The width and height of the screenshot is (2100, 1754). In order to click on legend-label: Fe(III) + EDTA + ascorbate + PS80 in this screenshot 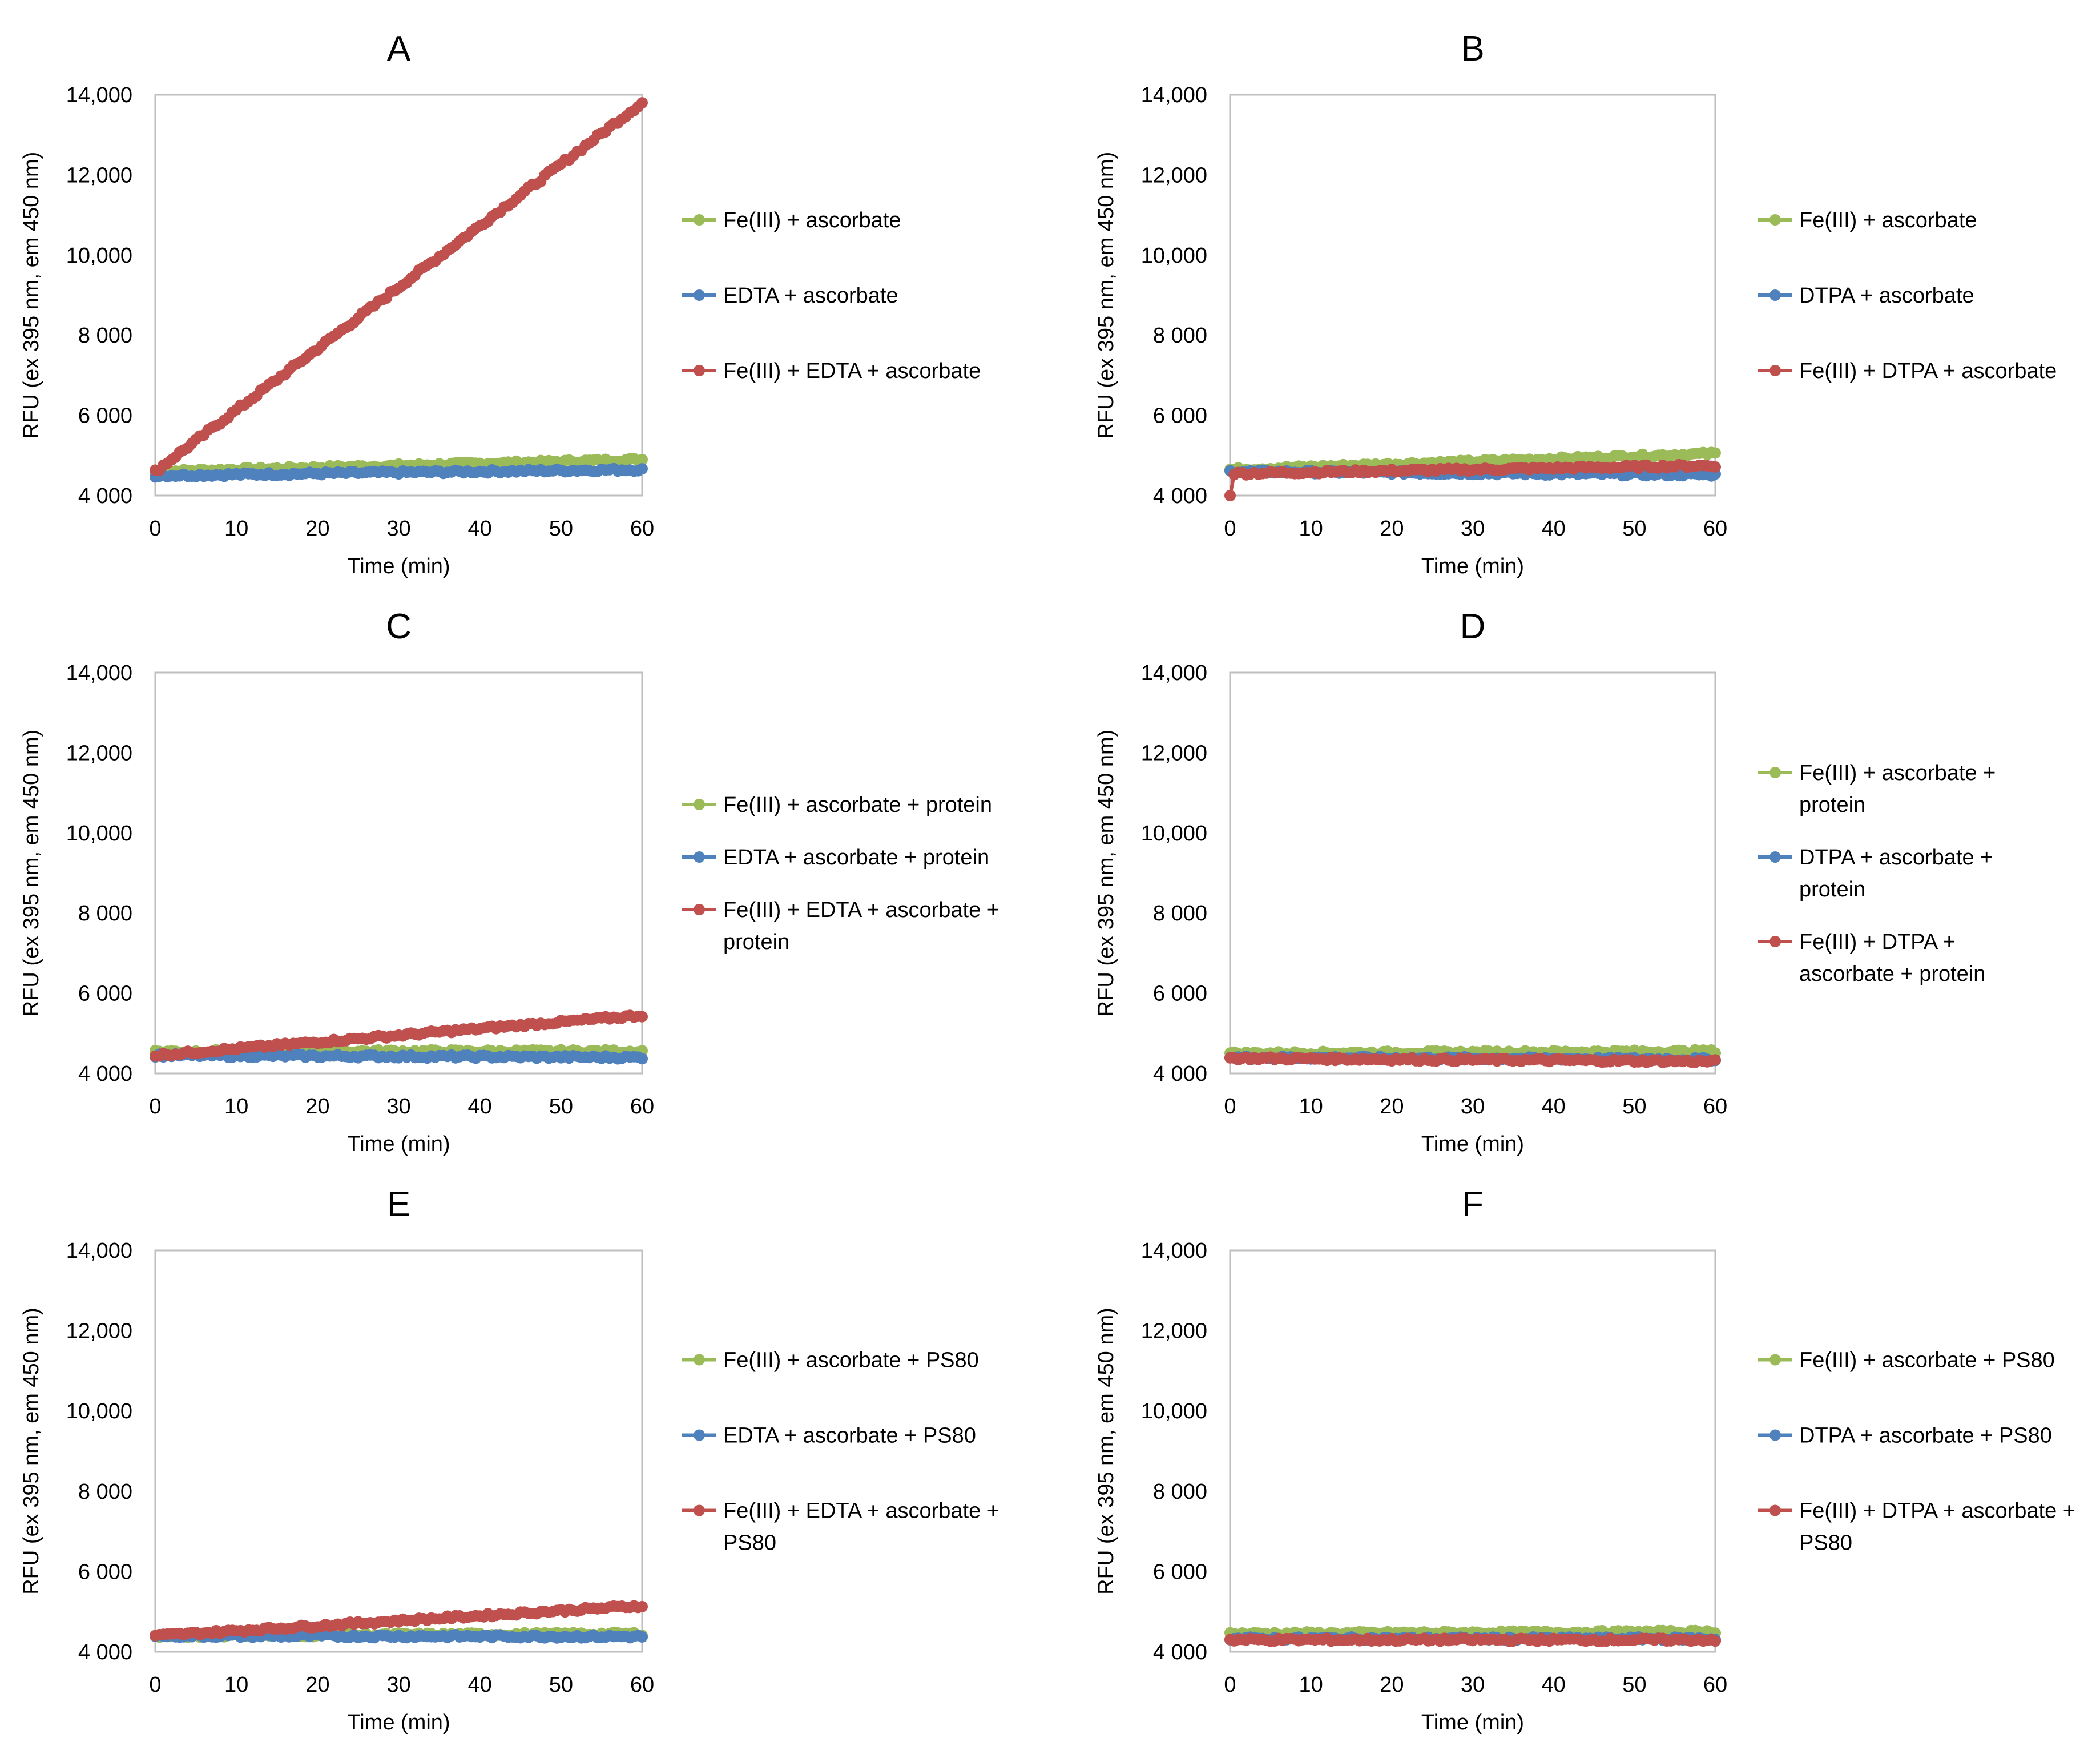, I will do `click(861, 1527)`.